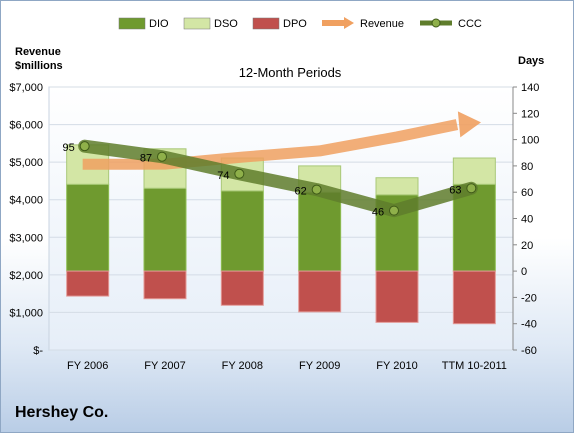 Image resolution: width=574 pixels, height=433 pixels. Describe the element at coordinates (527, 193) in the screenshot. I see `right-tick-label: 60` at that location.